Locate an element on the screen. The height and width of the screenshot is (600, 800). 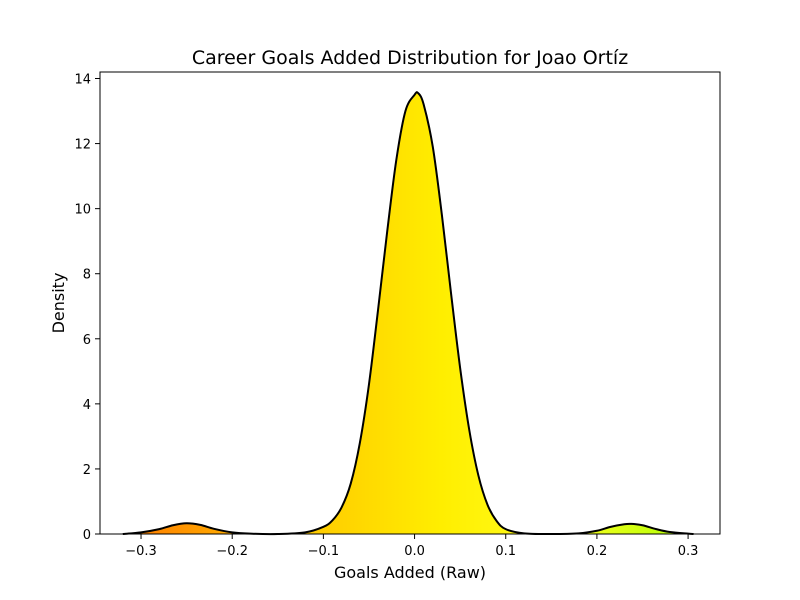
y-tick-label: 6 is located at coordinates (87, 340).